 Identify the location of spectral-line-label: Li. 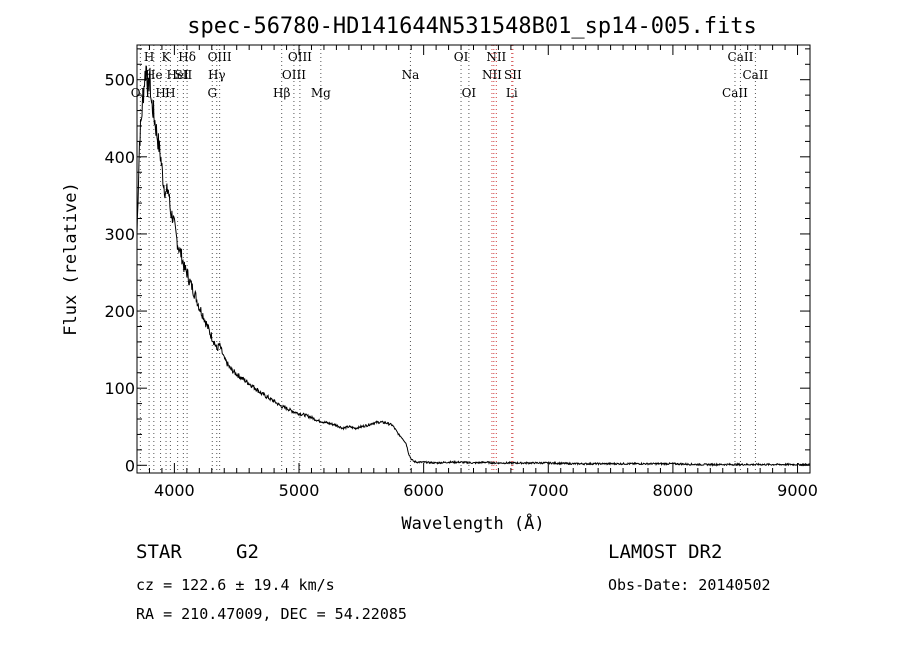
(512, 93).